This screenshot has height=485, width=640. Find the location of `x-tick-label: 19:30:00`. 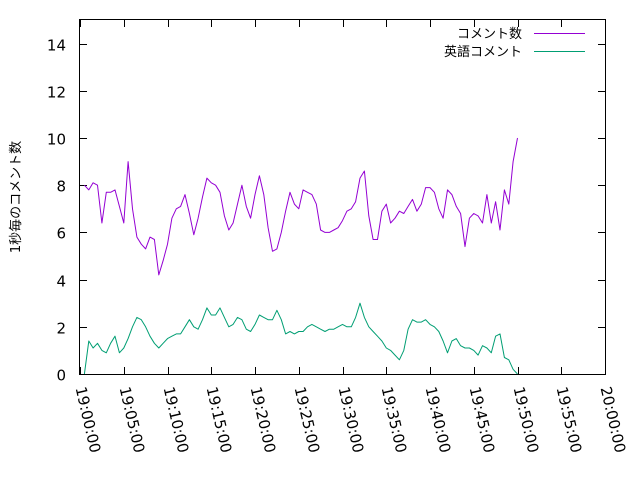

x-tick-label: 19:30:00 is located at coordinates (351, 420).